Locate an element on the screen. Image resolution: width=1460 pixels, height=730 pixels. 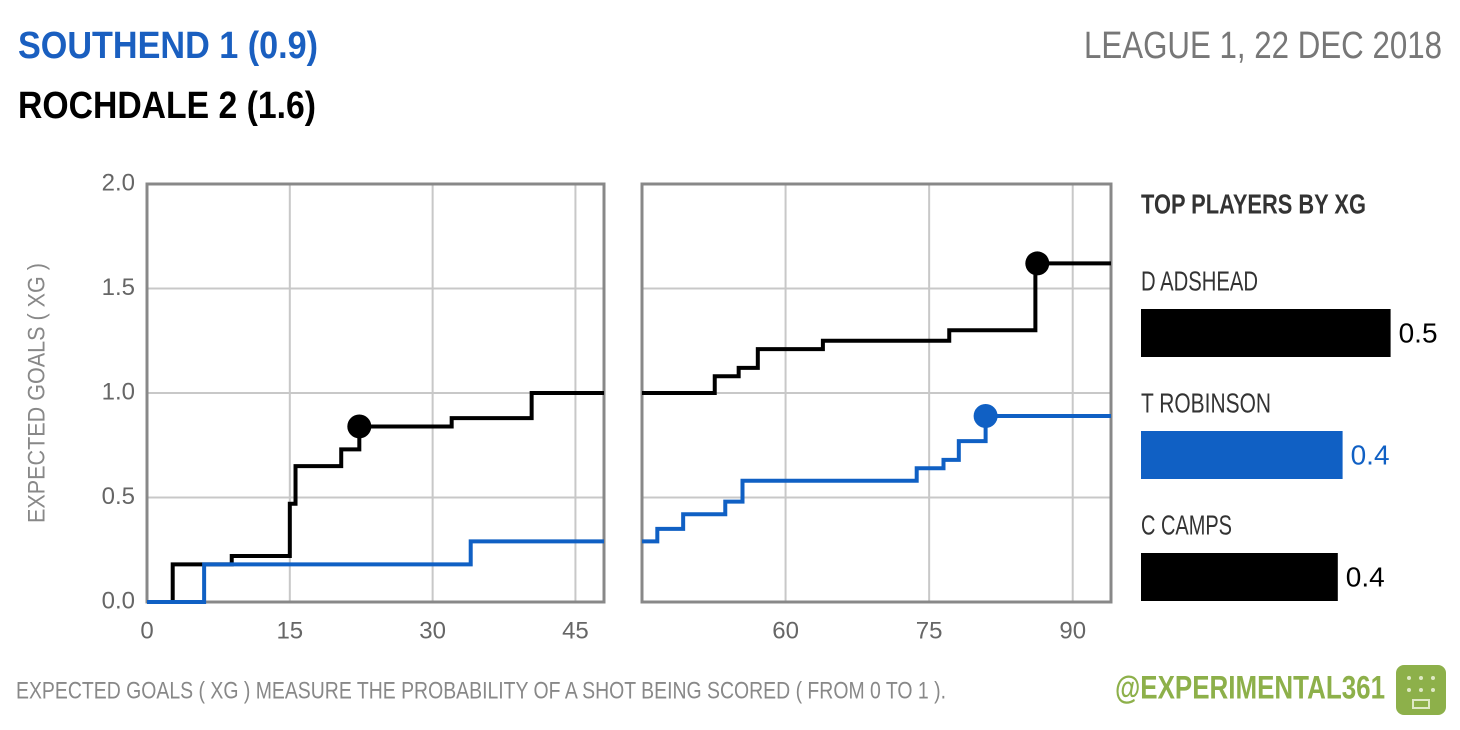
y-axis-label: EXPECTED GOALS ( XG ) is located at coordinates (36, 393).